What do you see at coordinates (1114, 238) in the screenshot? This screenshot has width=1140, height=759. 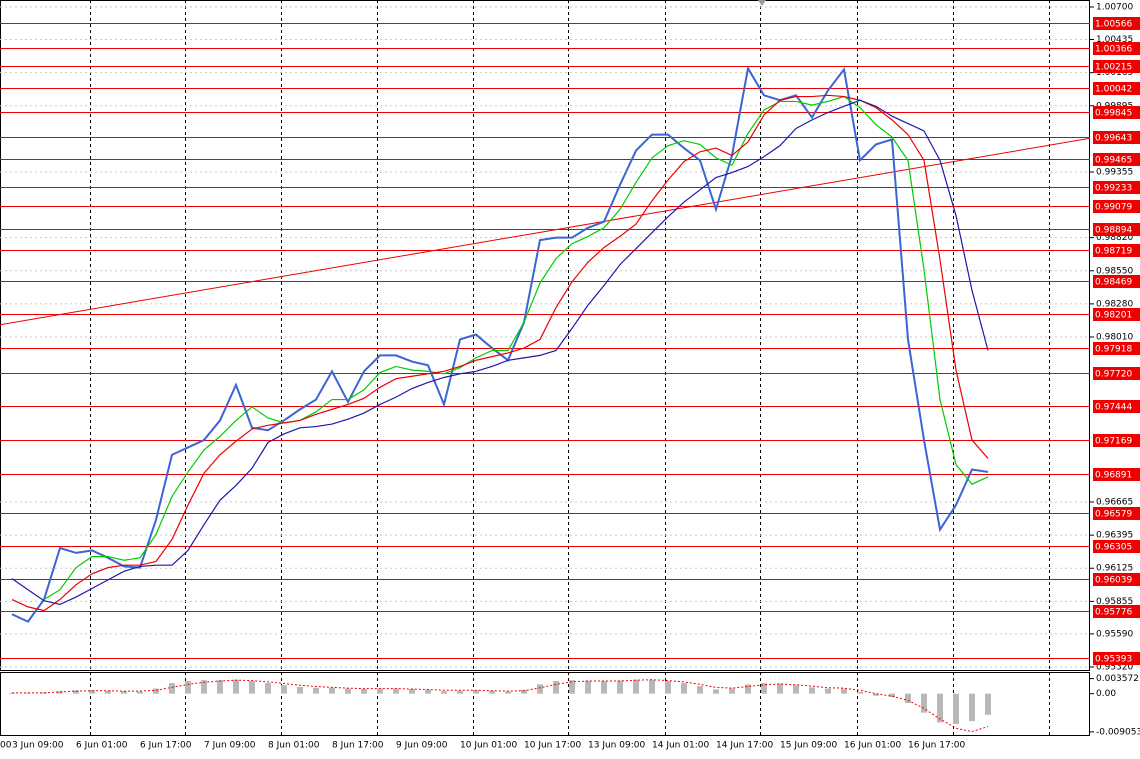 I see `y-tick-label: 0.98820` at bounding box center [1114, 238].